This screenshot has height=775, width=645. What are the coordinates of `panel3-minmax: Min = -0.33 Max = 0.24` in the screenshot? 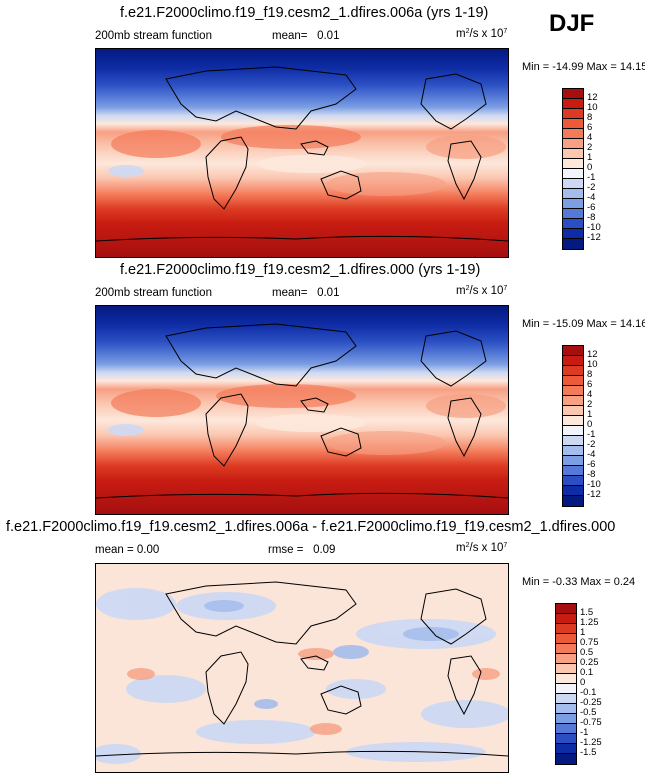 It's located at (579, 582).